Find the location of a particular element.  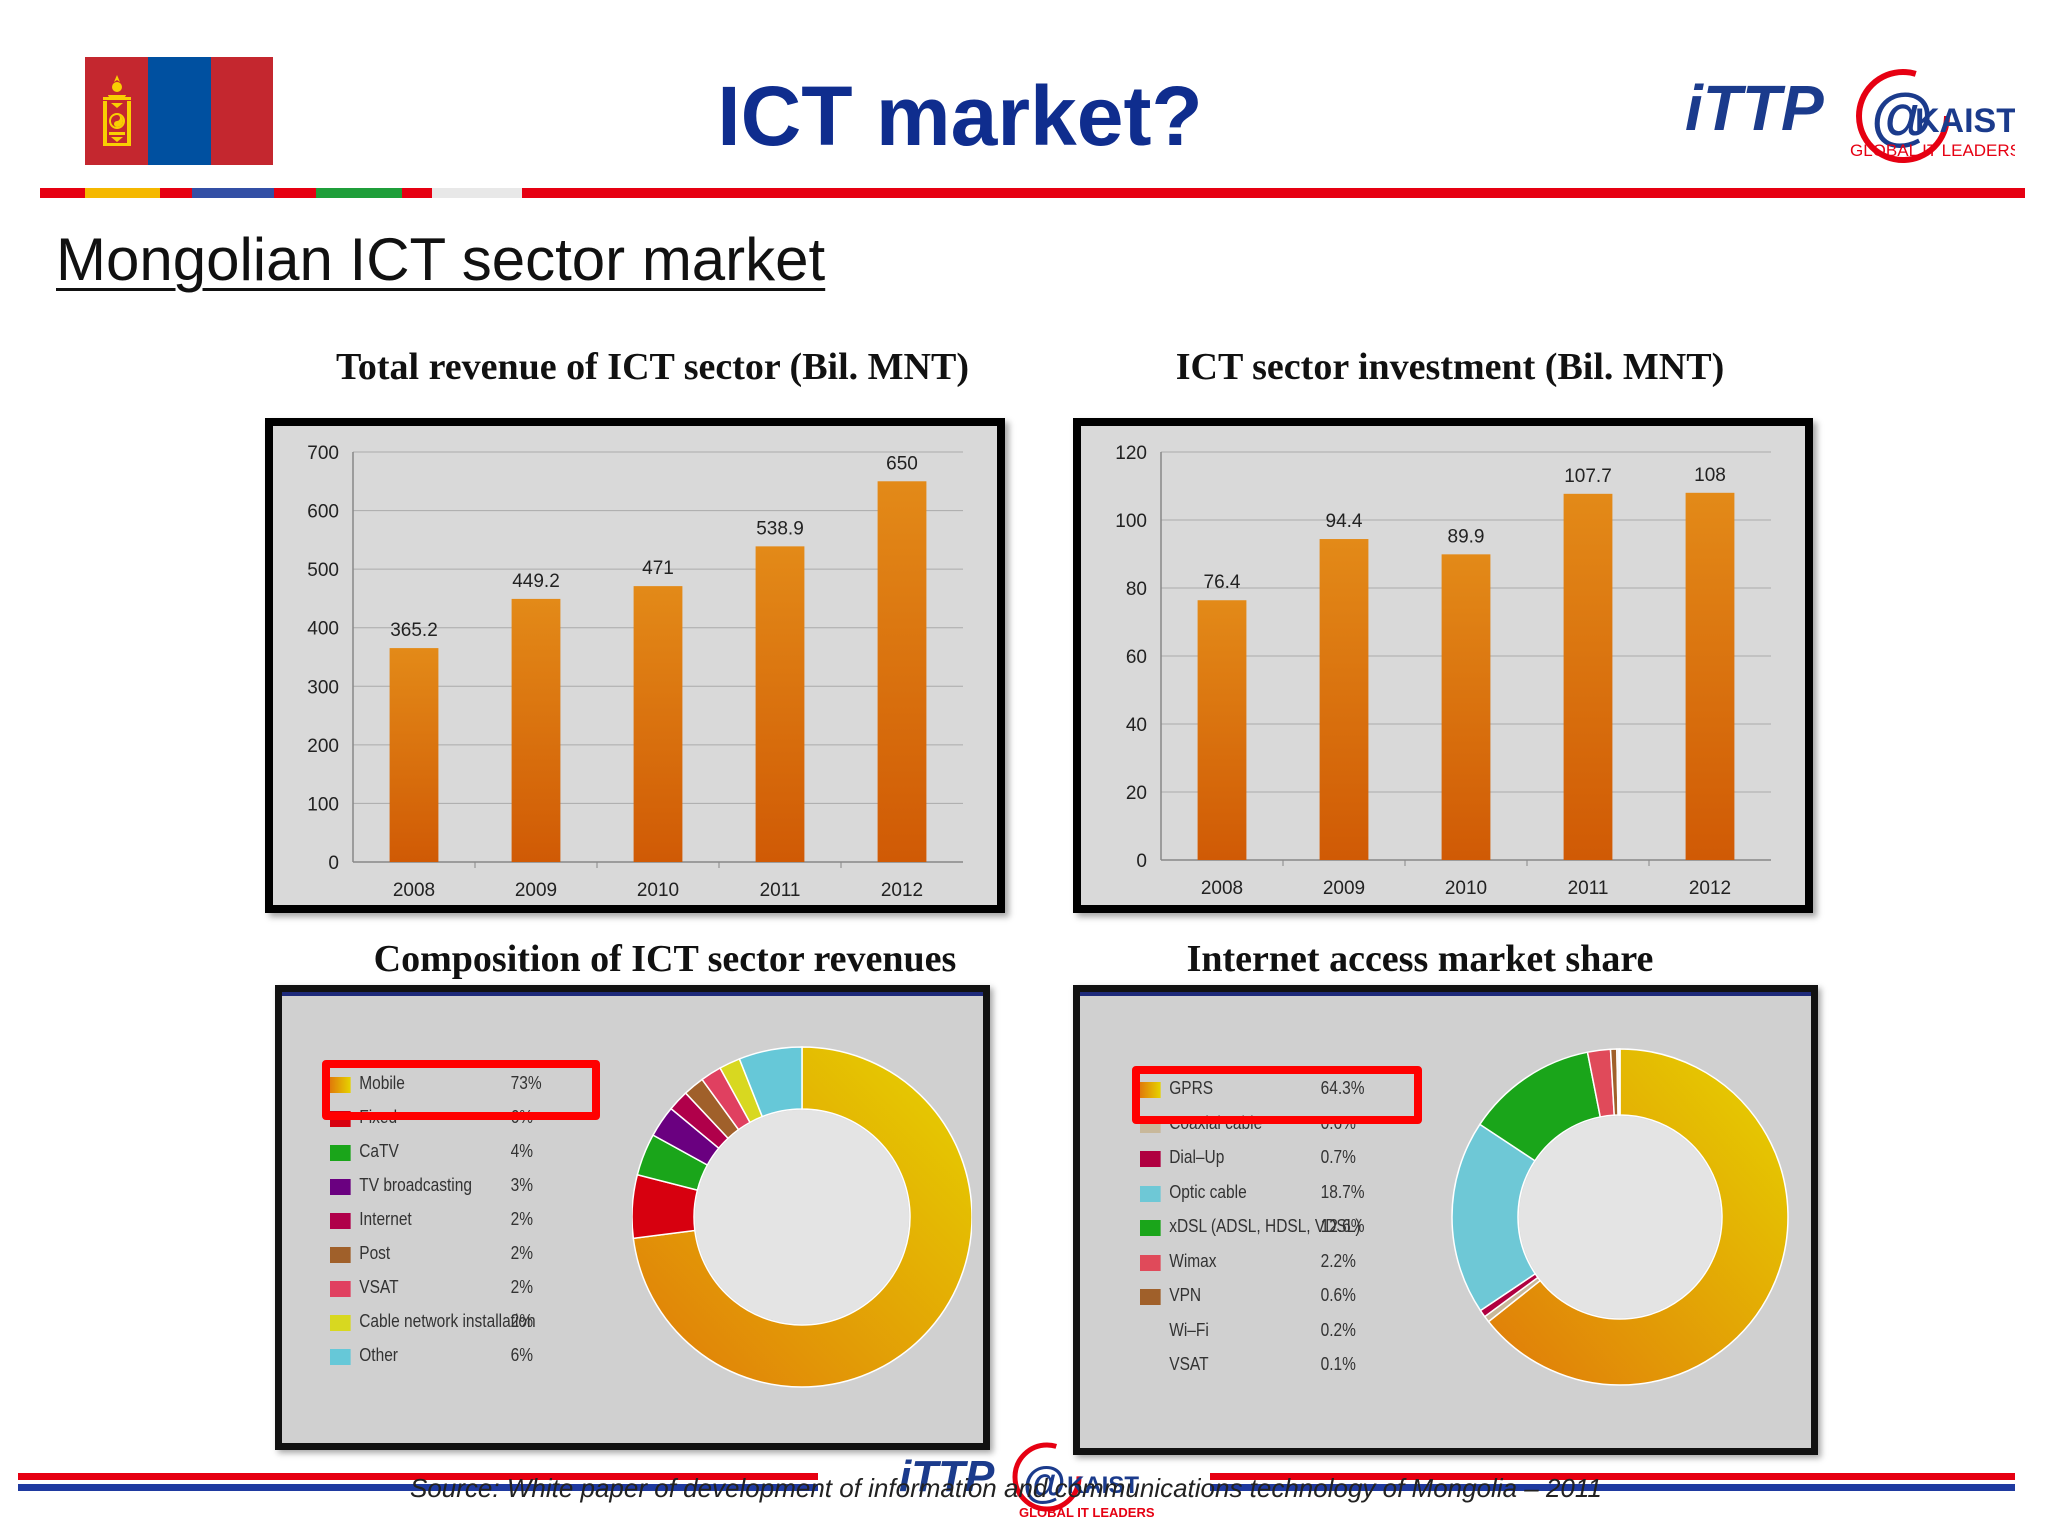

bar-value-label: 107.7 is located at coordinates (1588, 476).